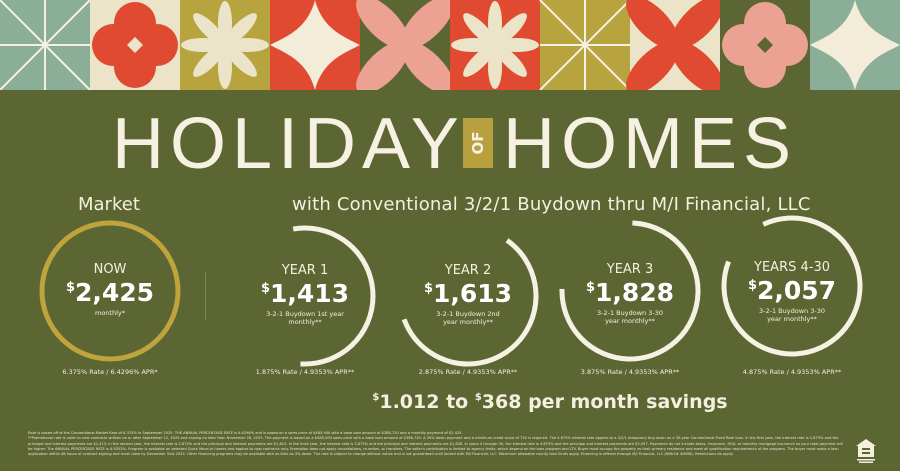 This screenshot has width=900, height=471. Describe the element at coordinates (675, 45) in the screenshot. I see `tile-red-petals-on-cream` at that location.